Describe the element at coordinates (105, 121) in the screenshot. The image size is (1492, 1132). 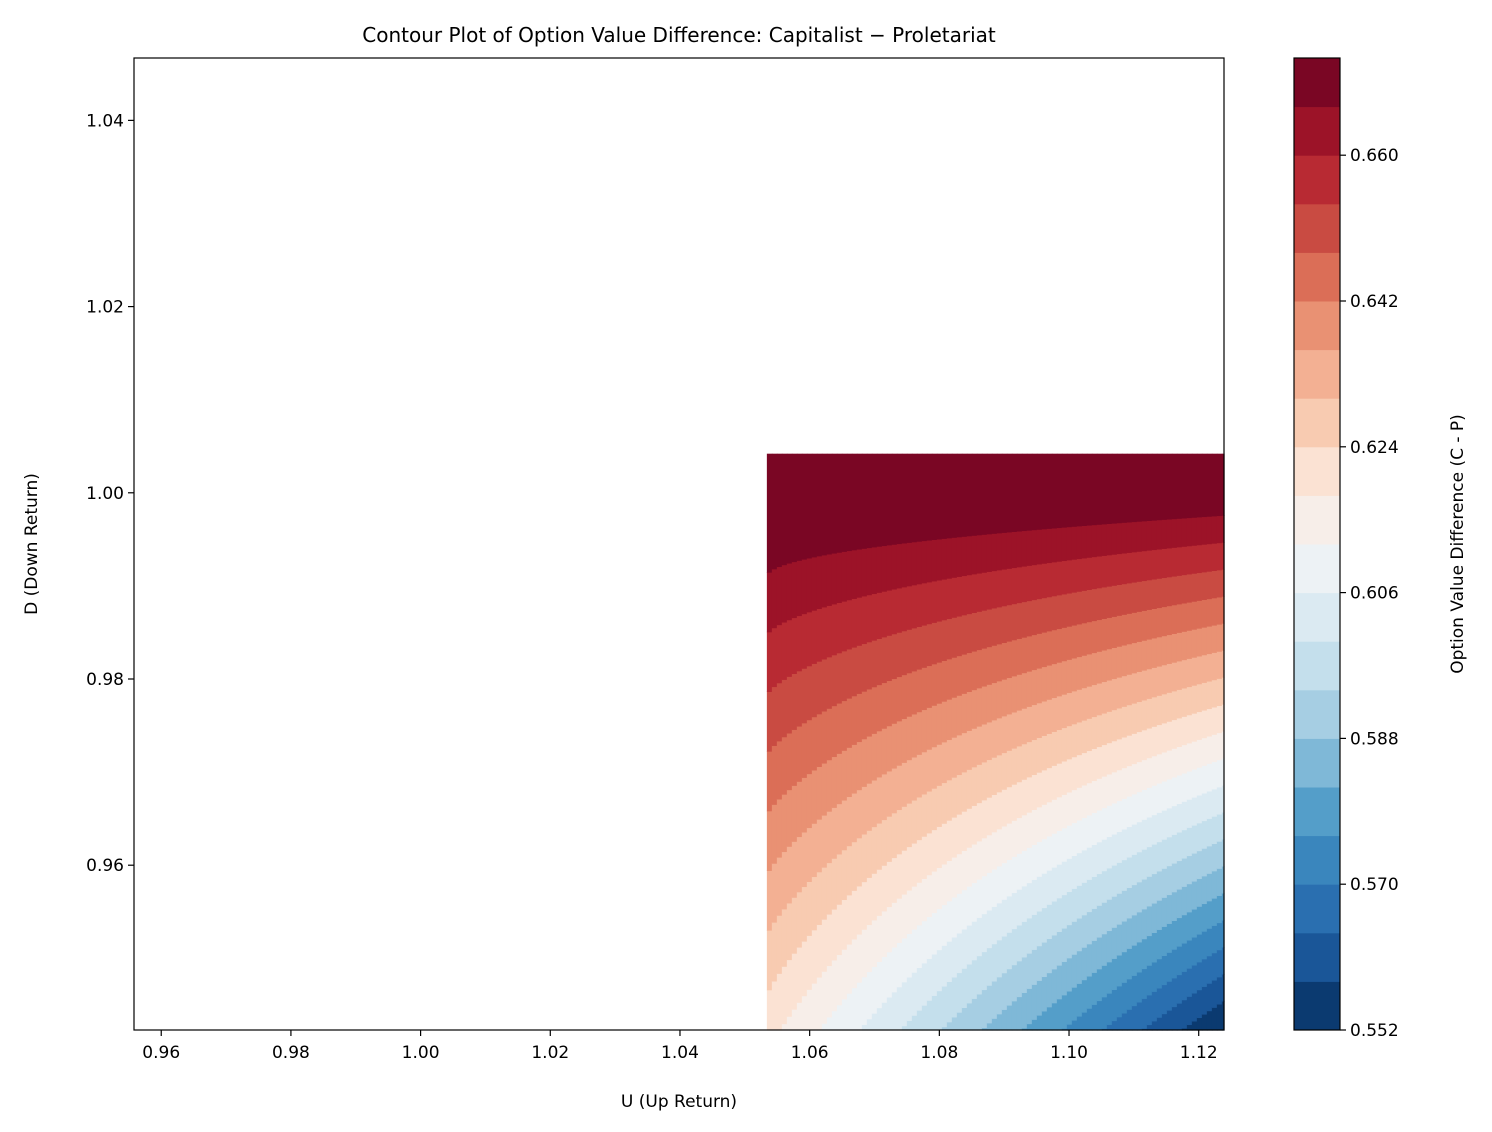
I see `y-tick-label: 1.04` at that location.